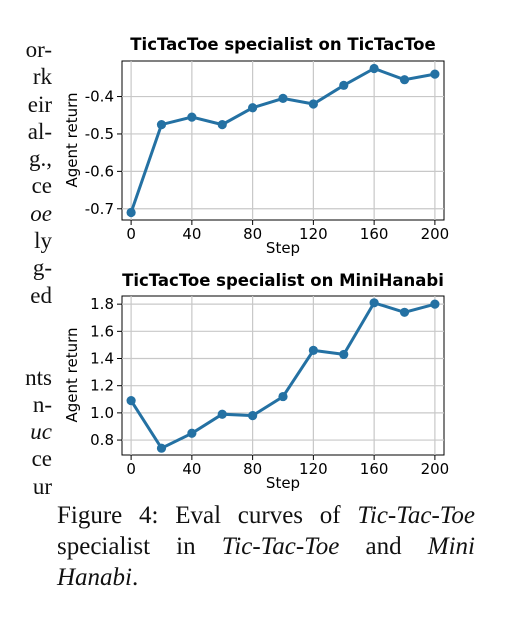  Describe the element at coordinates (102, 440) in the screenshot. I see `y-tick-label: 0.8` at that location.